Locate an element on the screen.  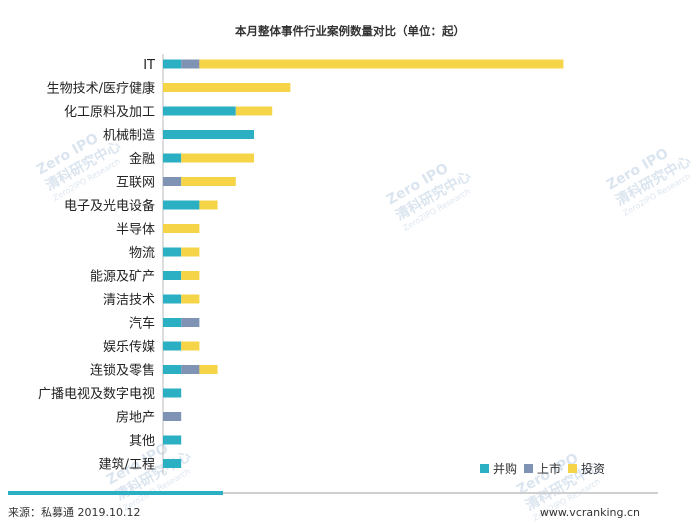
category-label: 其他 is located at coordinates (142, 441).